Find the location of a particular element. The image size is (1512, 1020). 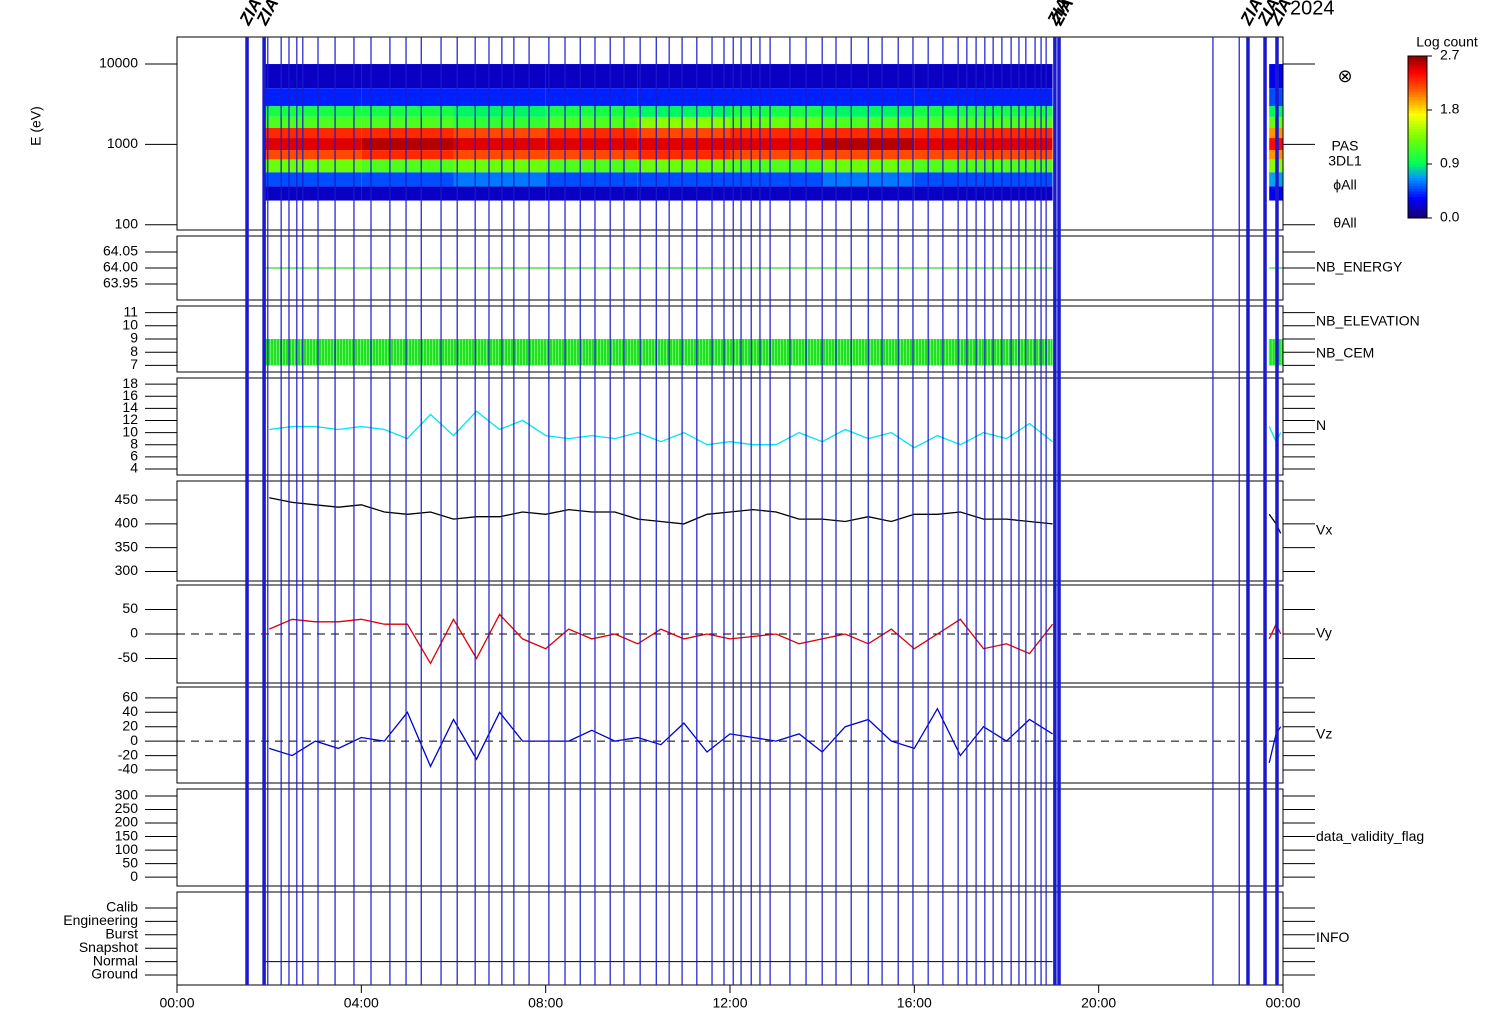

y-tick-label: 450 is located at coordinates (127, 499).